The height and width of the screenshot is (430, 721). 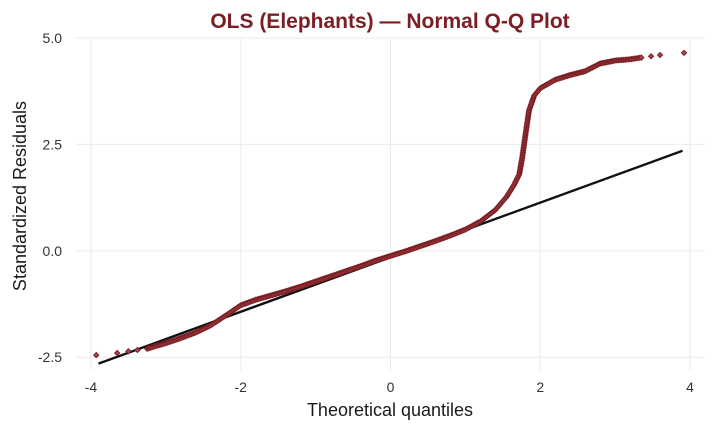 I want to click on x-axis-label: Theoretical quantiles, so click(x=390, y=410).